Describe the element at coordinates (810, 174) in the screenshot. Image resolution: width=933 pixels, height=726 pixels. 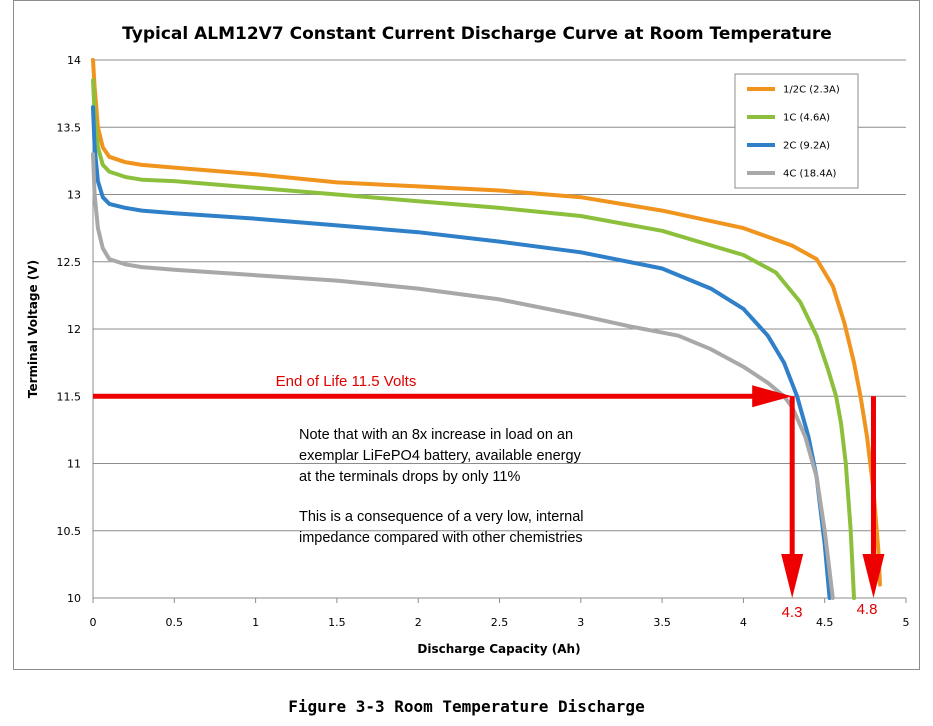
I see `legend-label-3: 4C (18.4A)` at that location.